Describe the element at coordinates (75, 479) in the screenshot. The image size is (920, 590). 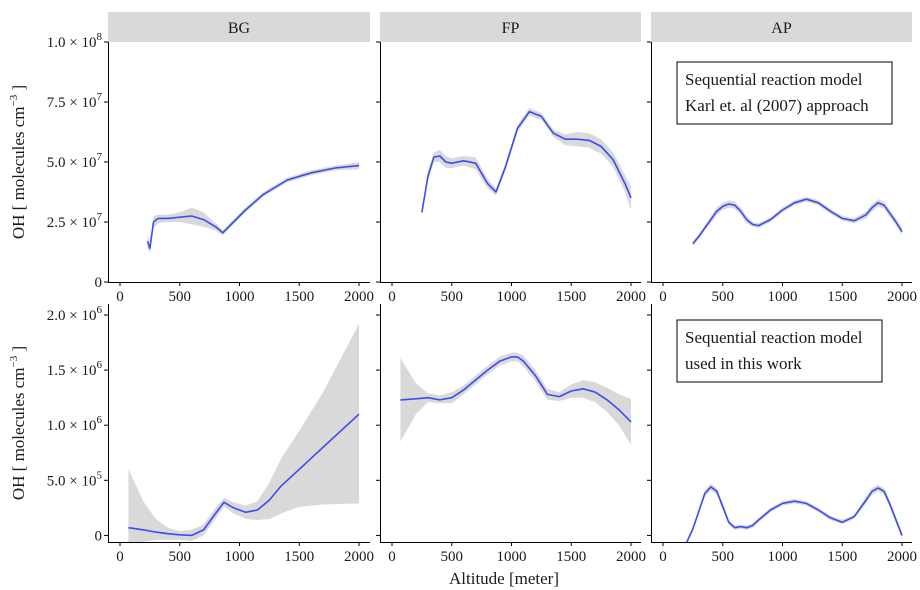
I see `y-tick-label: 5.0 × 10⁵` at that location.